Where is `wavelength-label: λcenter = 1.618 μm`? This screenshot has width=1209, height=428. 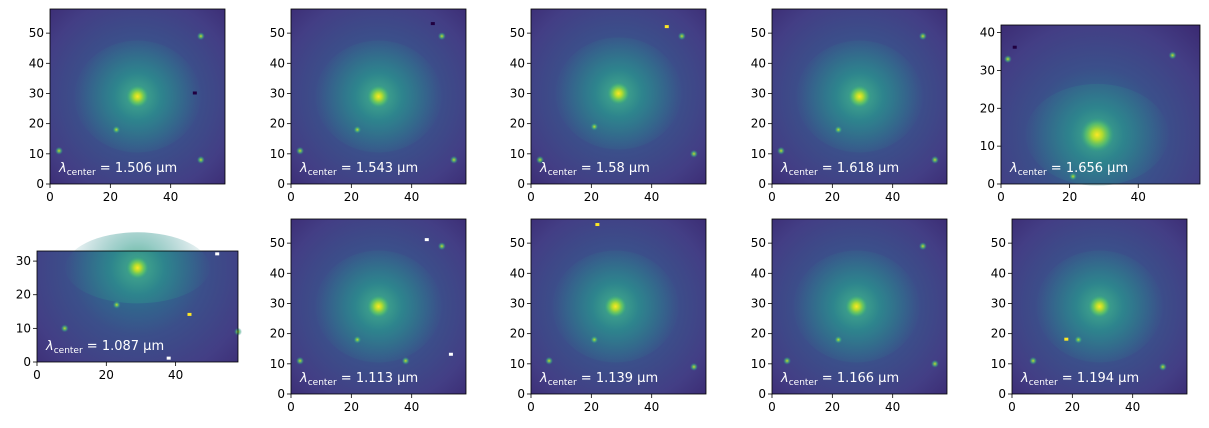
wavelength-label: λcenter = 1.618 μm is located at coordinates (839, 169).